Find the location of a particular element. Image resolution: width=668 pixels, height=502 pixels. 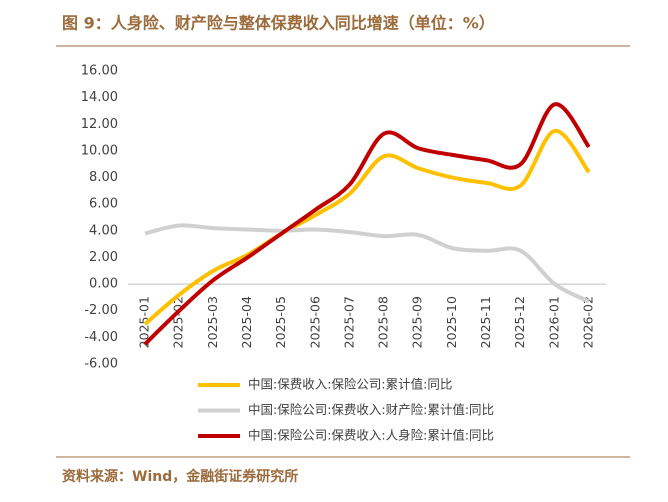

x-tick-label: 2025-09 is located at coordinates (417, 322).